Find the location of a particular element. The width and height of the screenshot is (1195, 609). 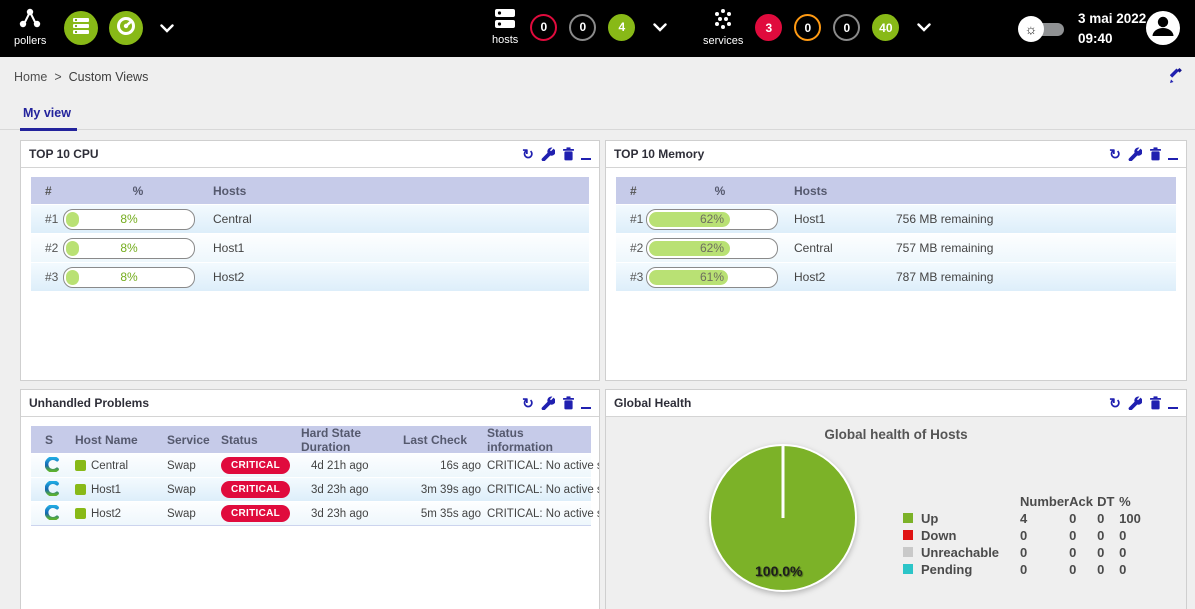

legend-row-pending: Pending 0 0 0 0 is located at coordinates (1029, 569).